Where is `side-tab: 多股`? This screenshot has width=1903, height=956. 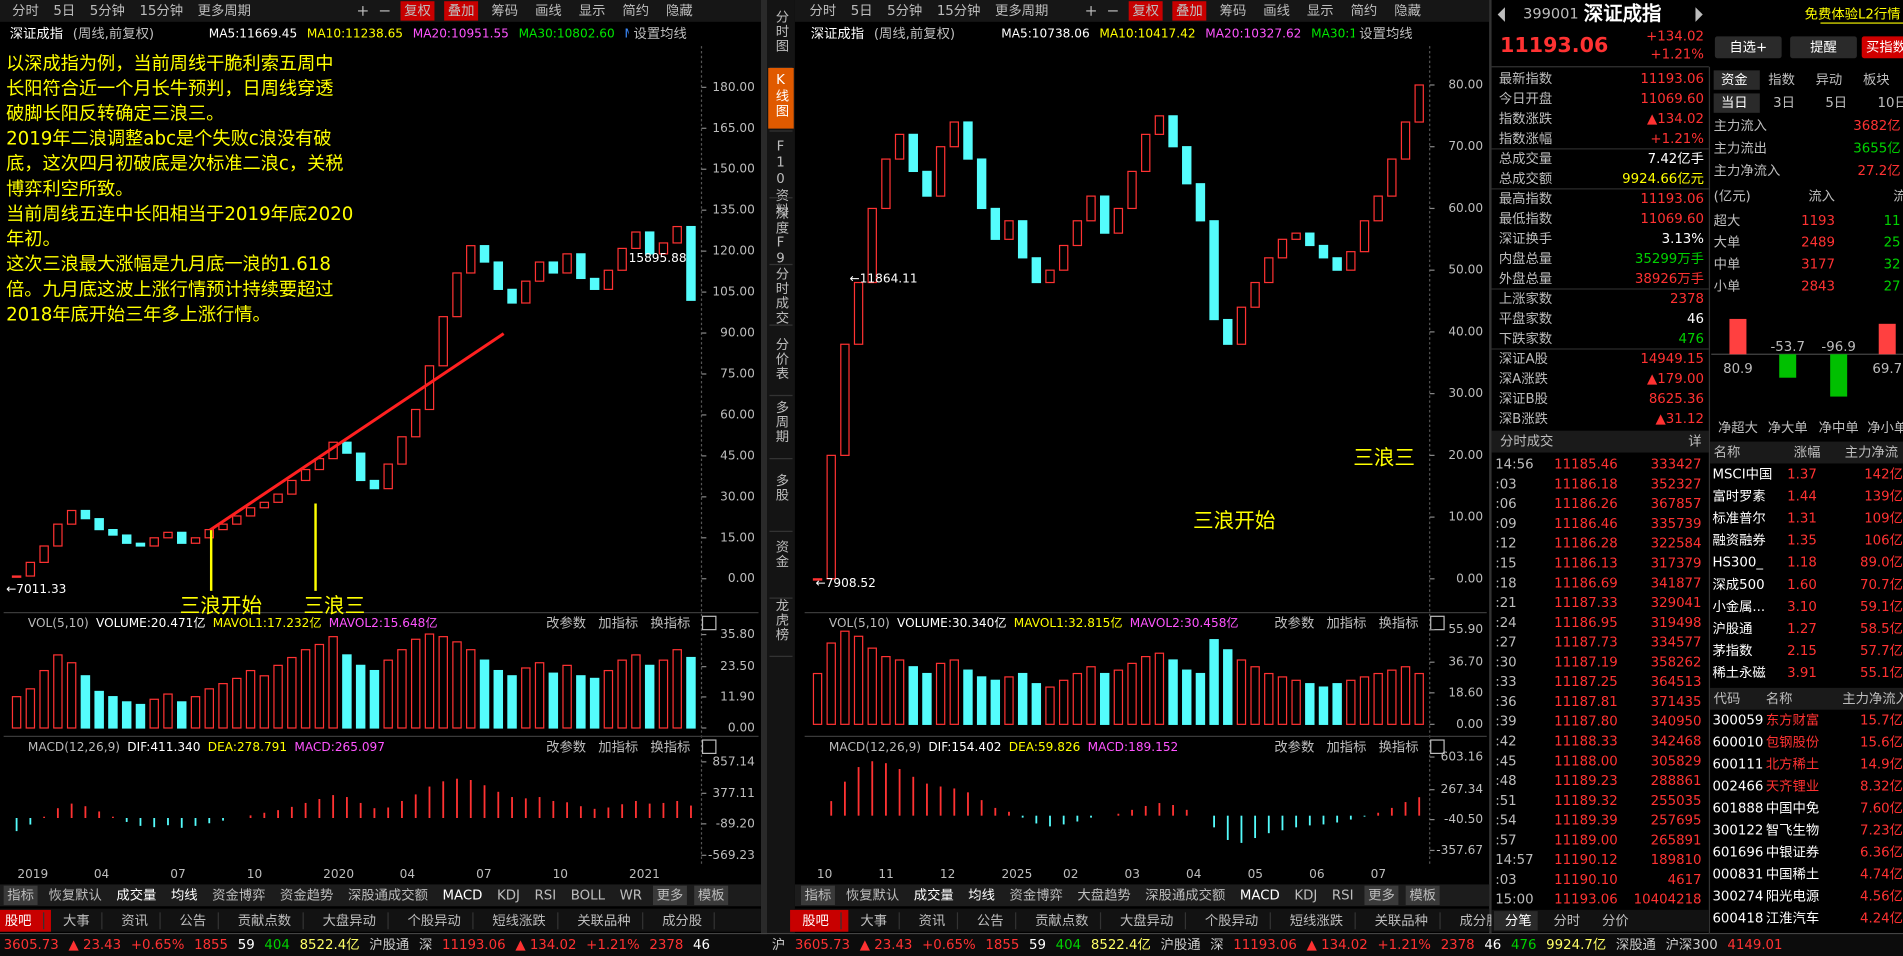
side-tab: 多股 is located at coordinates (781, 487).